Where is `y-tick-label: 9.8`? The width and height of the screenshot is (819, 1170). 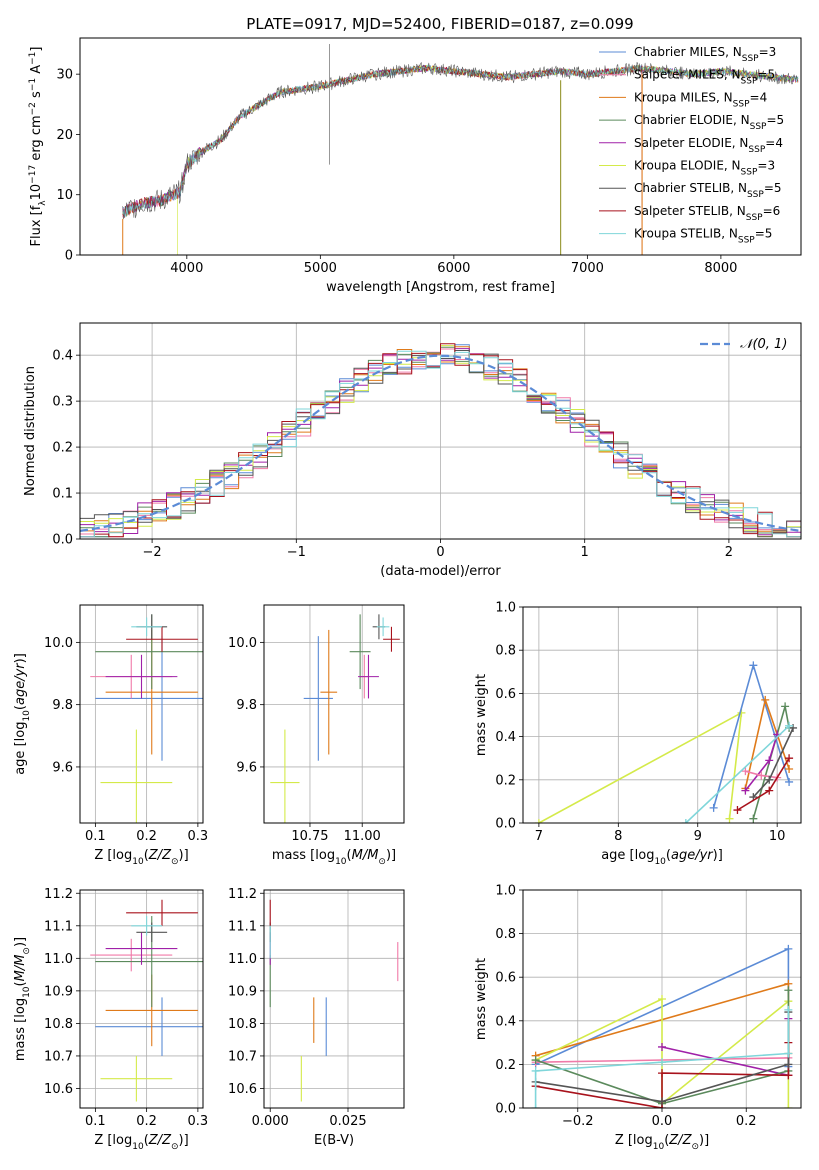 y-tick-label: 9.8 is located at coordinates (246, 705).